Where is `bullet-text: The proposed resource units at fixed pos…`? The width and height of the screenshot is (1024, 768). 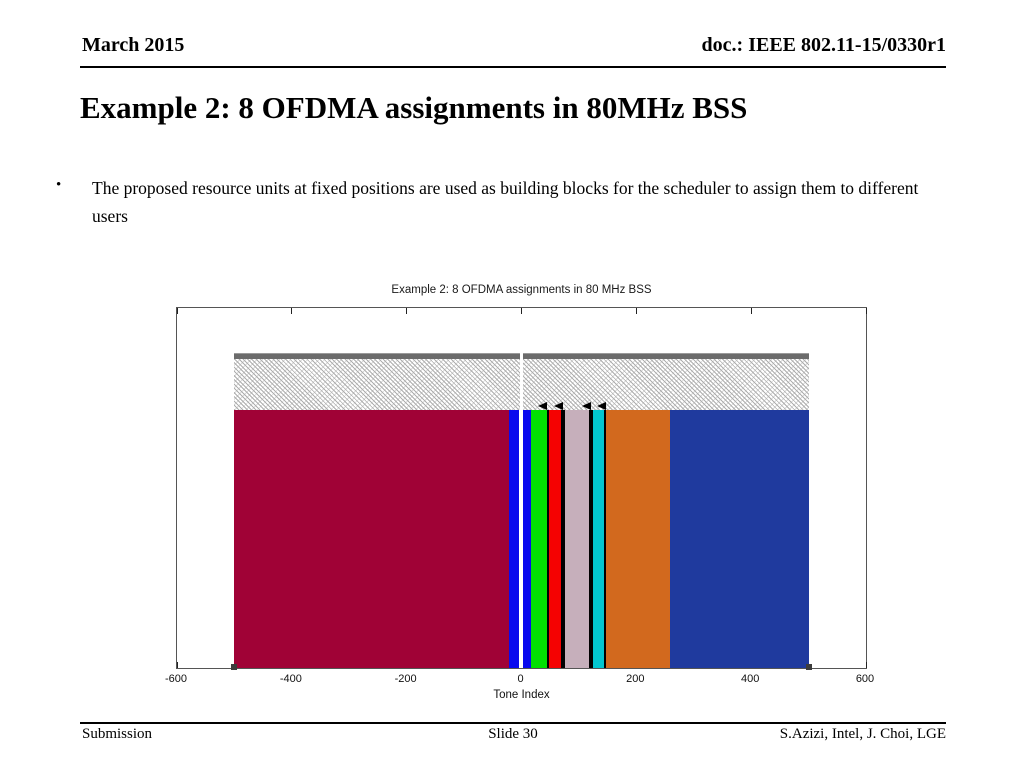
bullet-text: The proposed resource units at fixed pos… is located at coordinates (505, 202).